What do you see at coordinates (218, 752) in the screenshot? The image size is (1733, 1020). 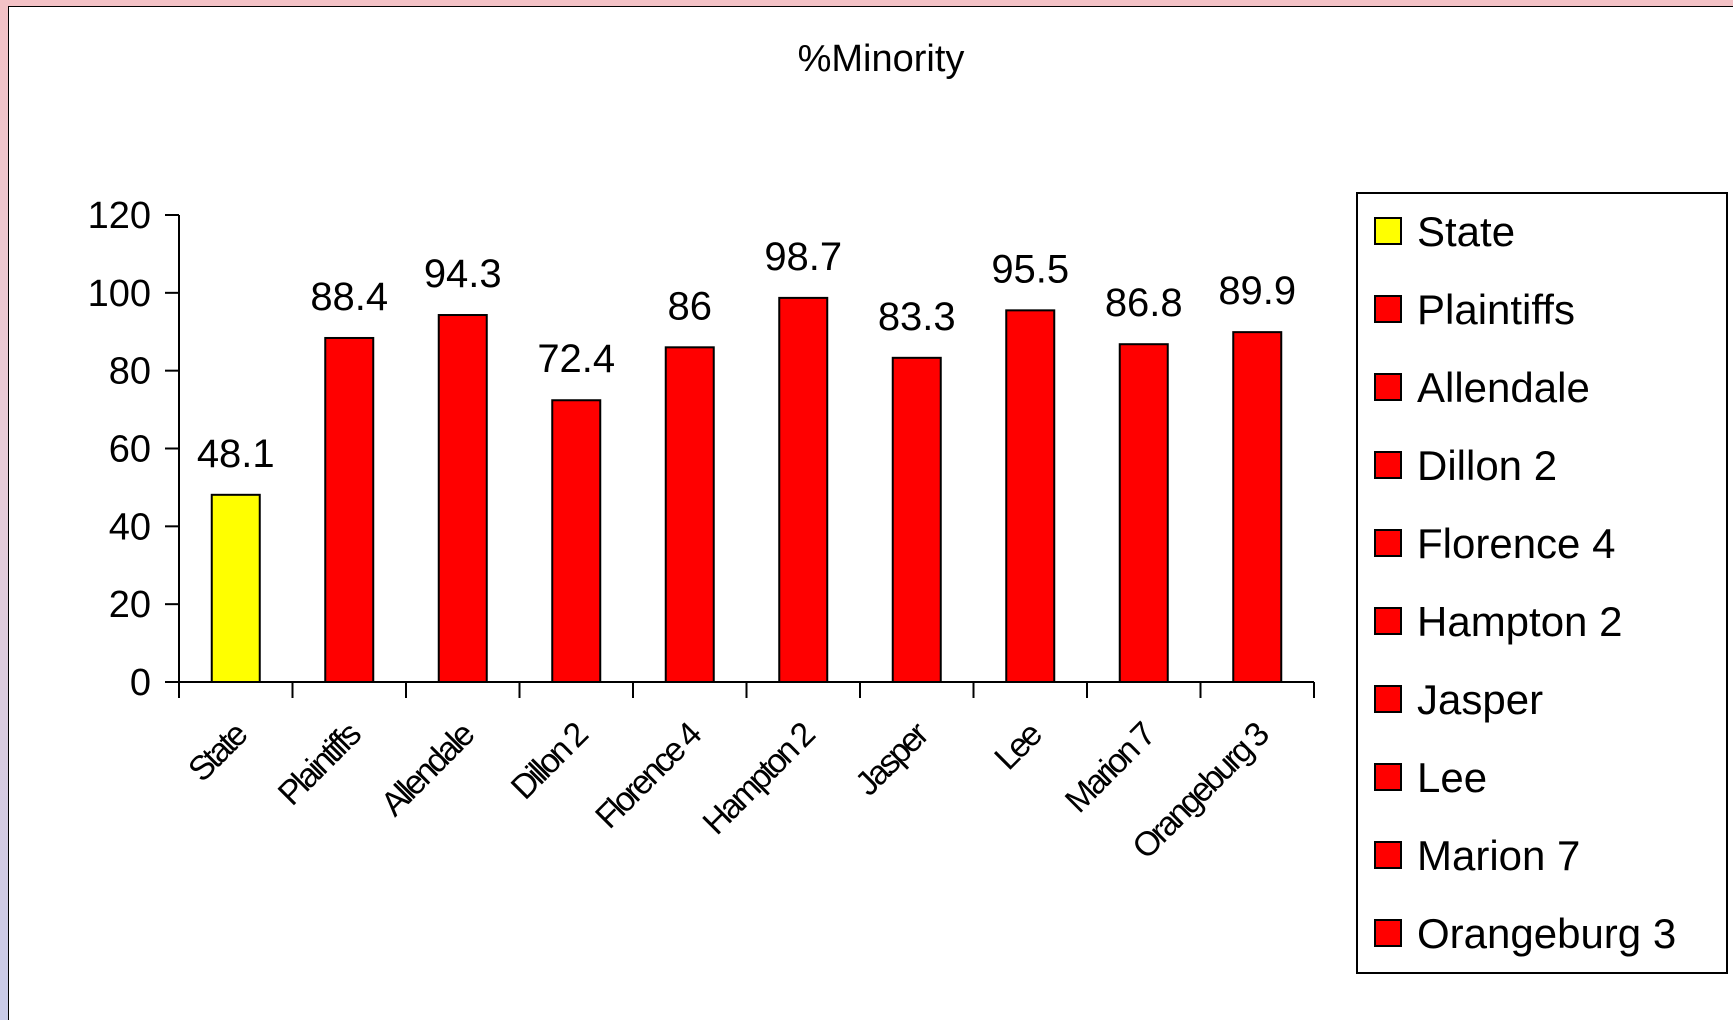 I see `x-tick-label: State` at bounding box center [218, 752].